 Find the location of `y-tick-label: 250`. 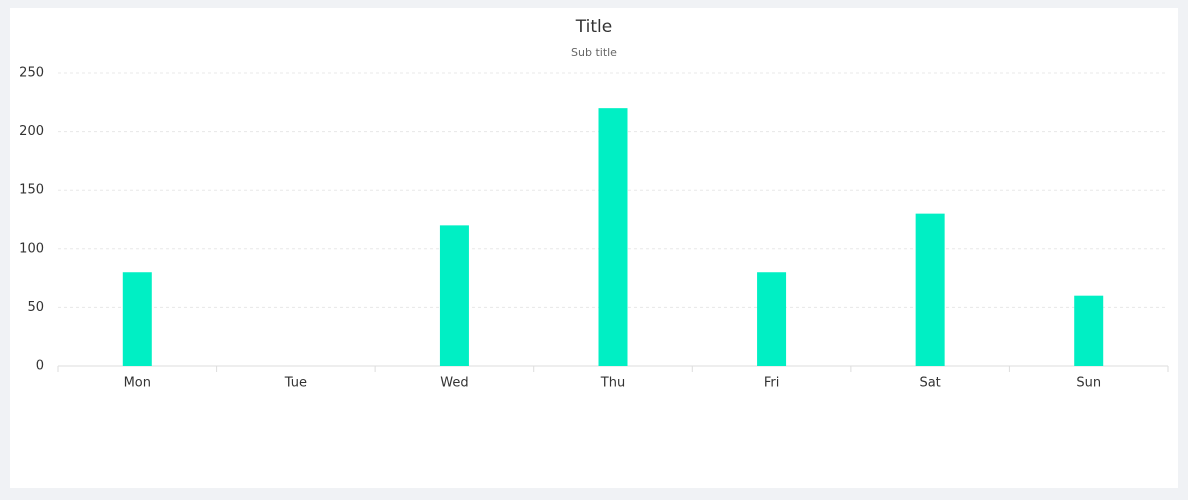

y-tick-label: 250 is located at coordinates (31, 73).